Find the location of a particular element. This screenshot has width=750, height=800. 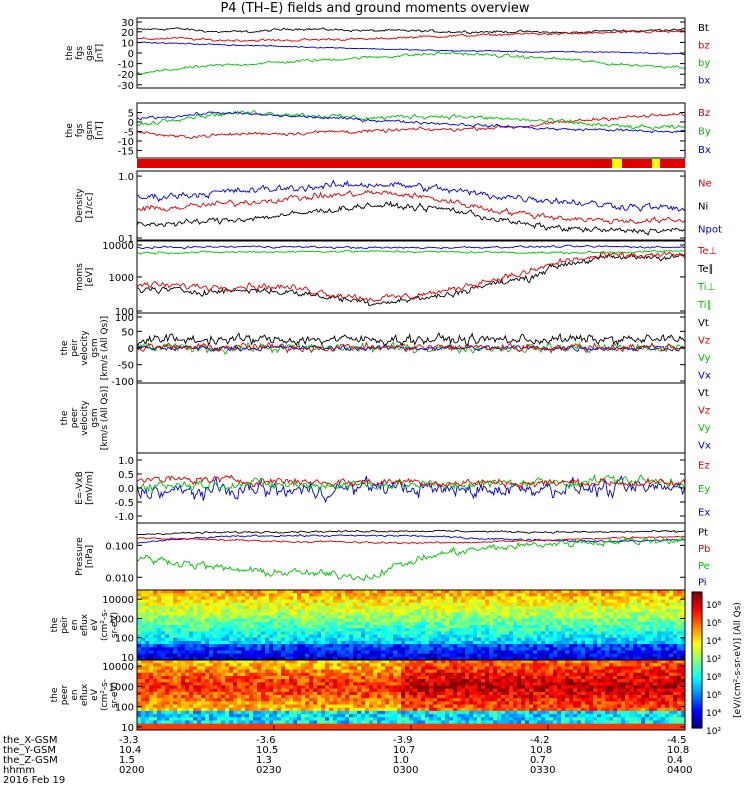

xaxis-row-value: 0300 is located at coordinates (405, 770).